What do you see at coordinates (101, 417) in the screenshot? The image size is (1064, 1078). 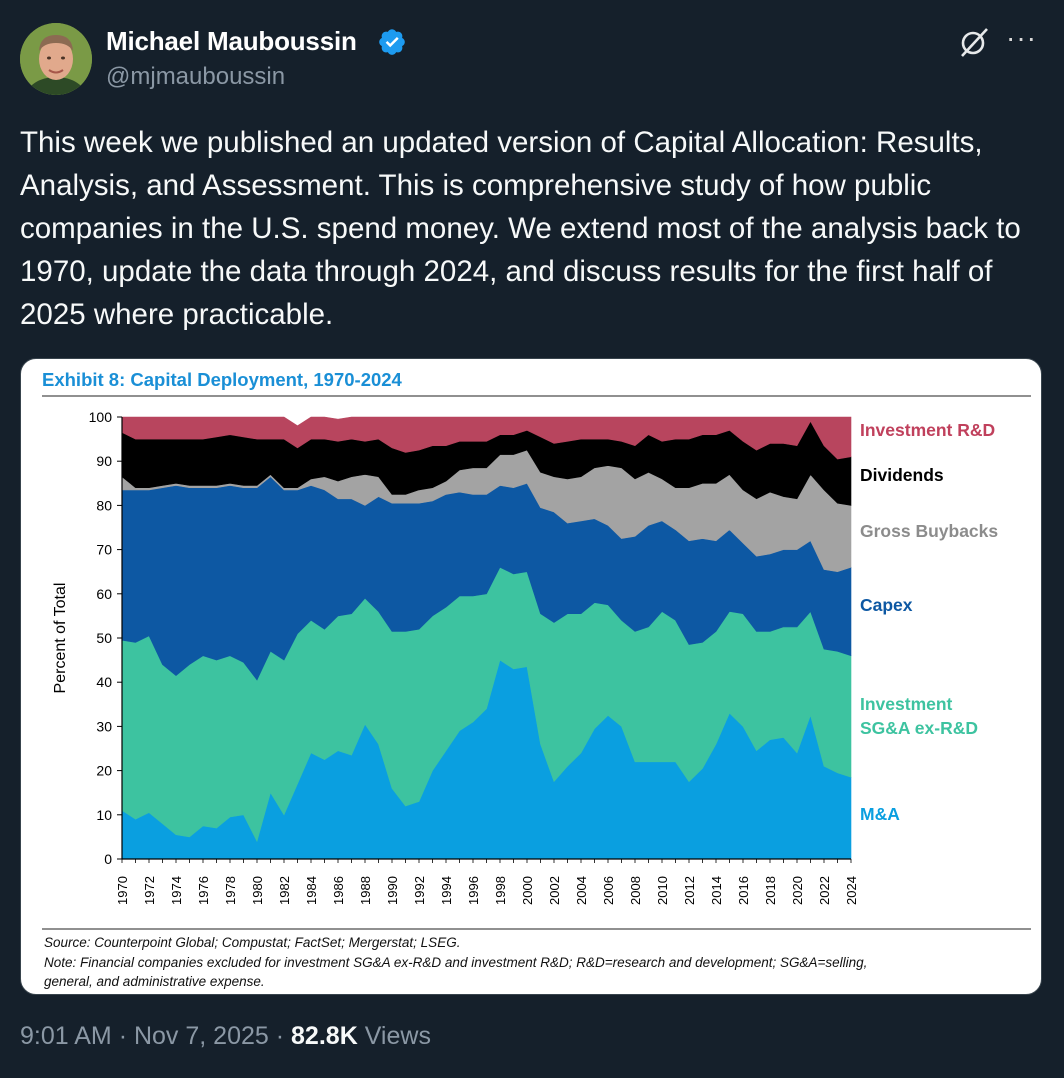 I see `y-tick-label: 100` at bounding box center [101, 417].